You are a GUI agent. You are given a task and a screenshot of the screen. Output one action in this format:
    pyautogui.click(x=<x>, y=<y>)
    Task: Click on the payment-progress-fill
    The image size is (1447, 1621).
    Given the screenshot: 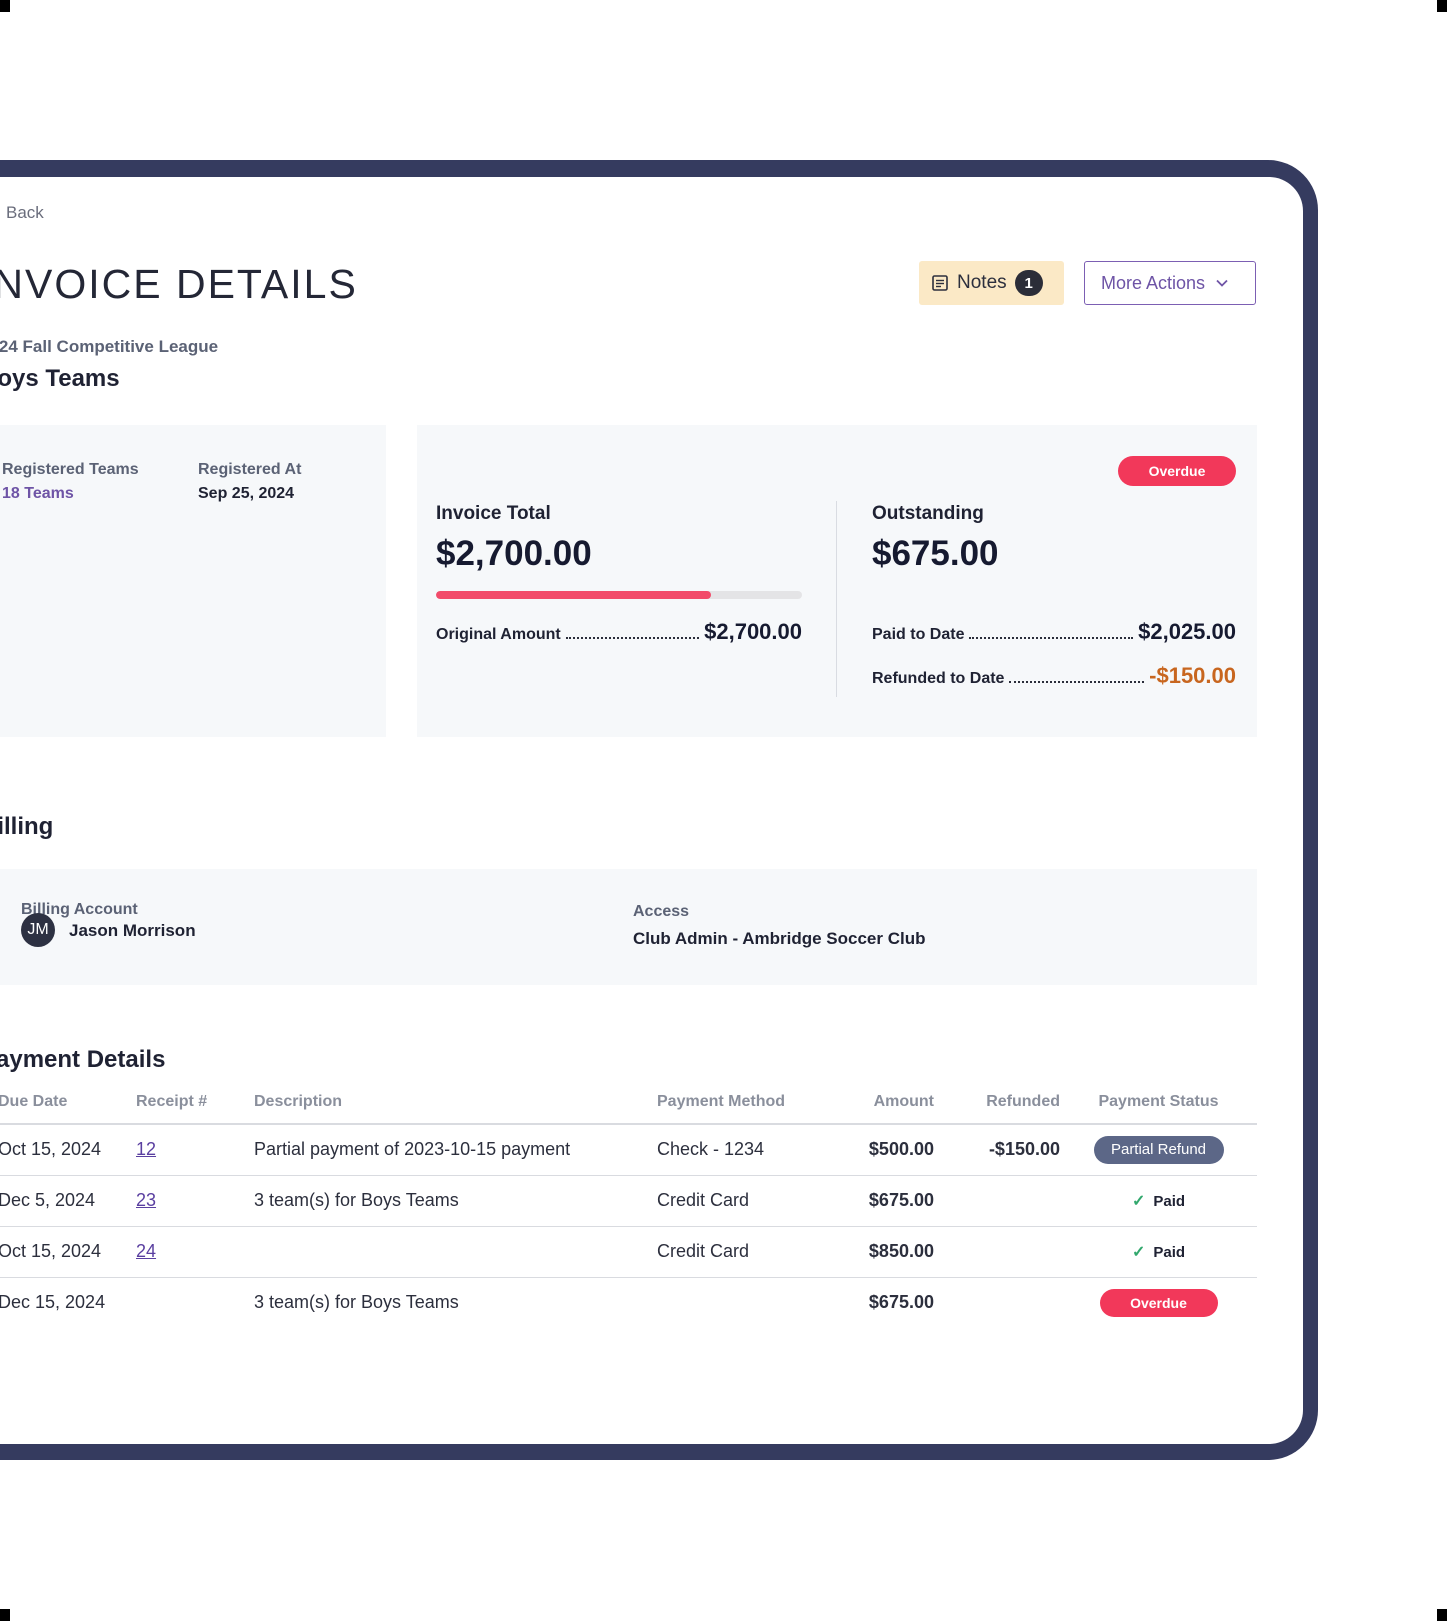 What is the action you would take?
    pyautogui.click(x=573, y=595)
    